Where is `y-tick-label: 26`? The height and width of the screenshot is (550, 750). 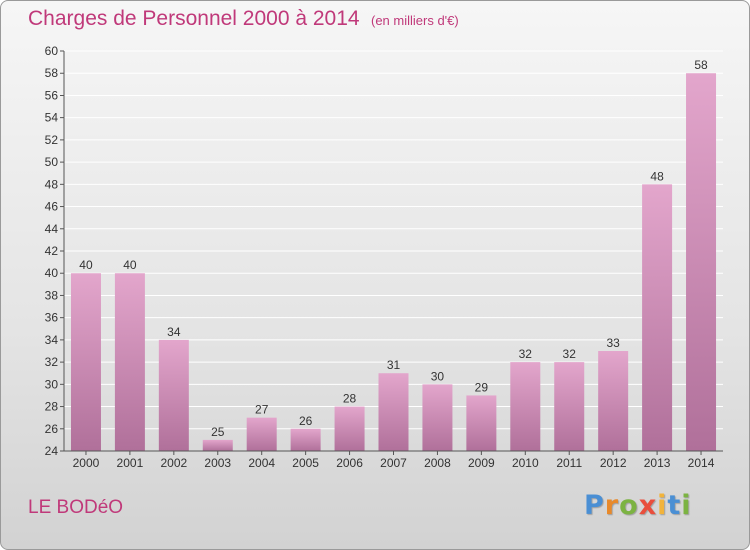 y-tick-label: 26 is located at coordinates (52, 429).